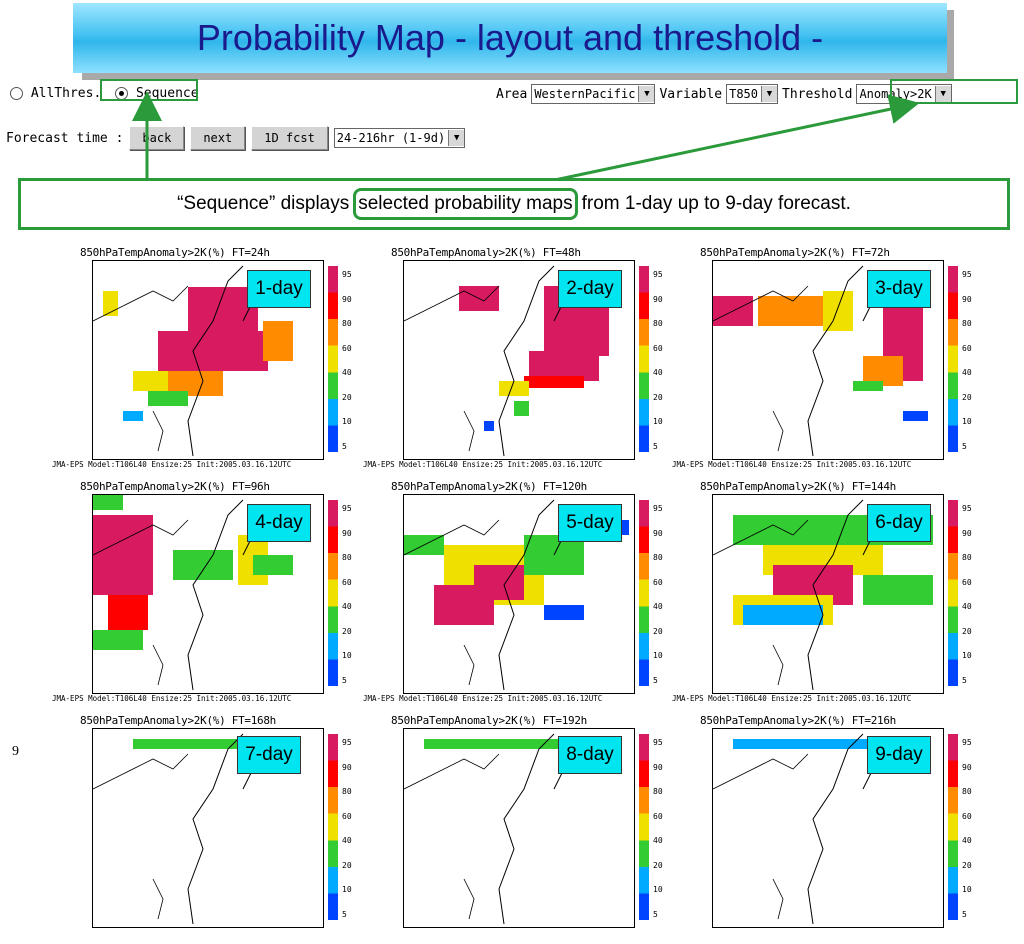 This screenshot has width=1024, height=944. I want to click on map-title: 850hPaTempAnomaly>2K(%) FT=192h, so click(489, 720).